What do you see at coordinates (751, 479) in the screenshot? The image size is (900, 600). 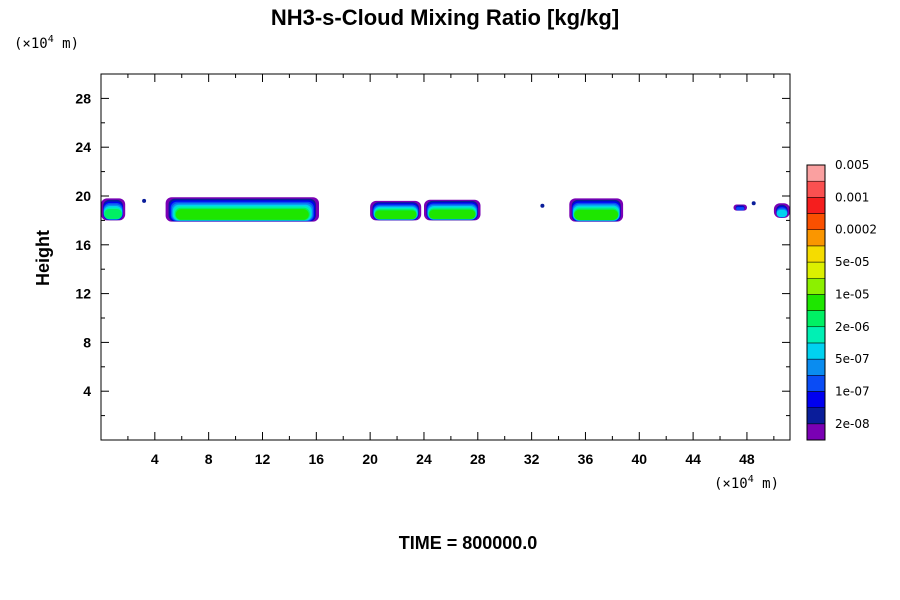 I see `x-unit-exp: 4` at bounding box center [751, 479].